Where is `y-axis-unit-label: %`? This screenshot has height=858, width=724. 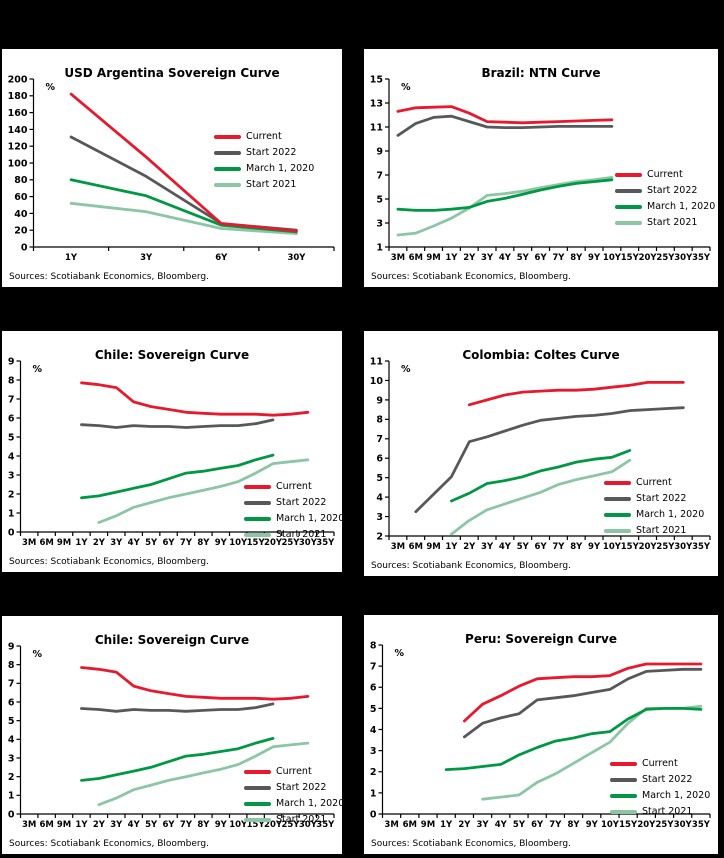
y-axis-unit-label: % is located at coordinates (38, 654).